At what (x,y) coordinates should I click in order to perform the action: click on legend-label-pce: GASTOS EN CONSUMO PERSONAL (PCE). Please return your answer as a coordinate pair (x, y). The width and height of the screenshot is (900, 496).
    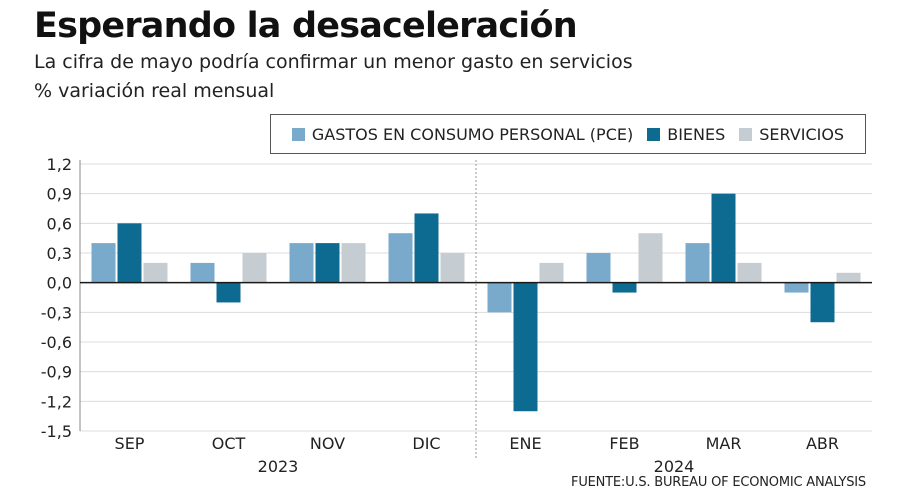
    Looking at the image, I should click on (472, 134).